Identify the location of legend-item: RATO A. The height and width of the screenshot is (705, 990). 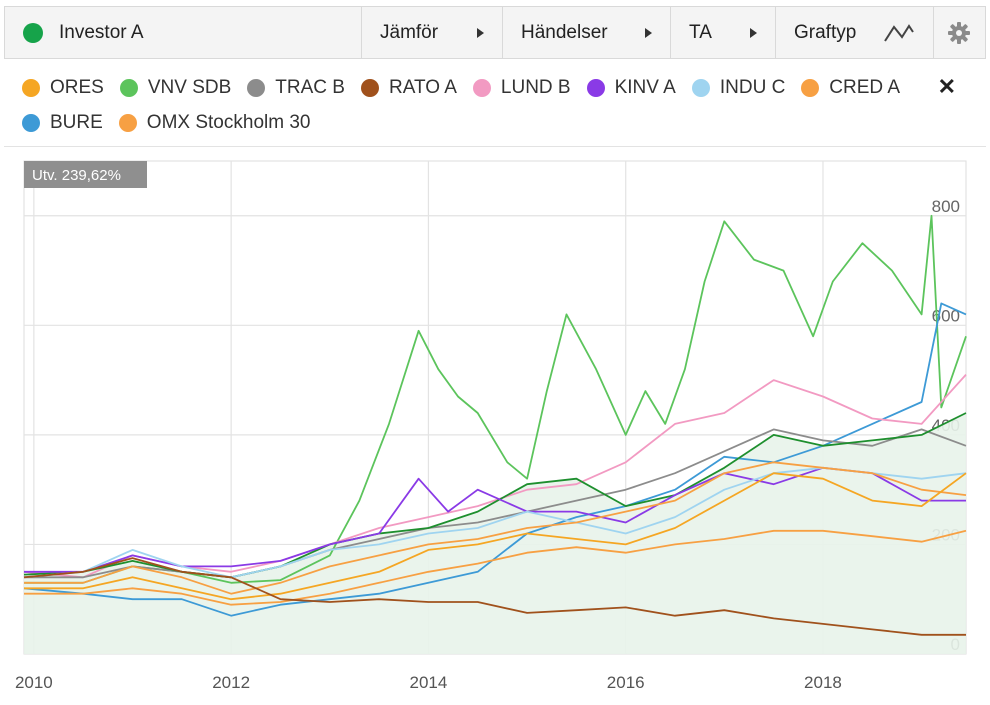
(408, 87).